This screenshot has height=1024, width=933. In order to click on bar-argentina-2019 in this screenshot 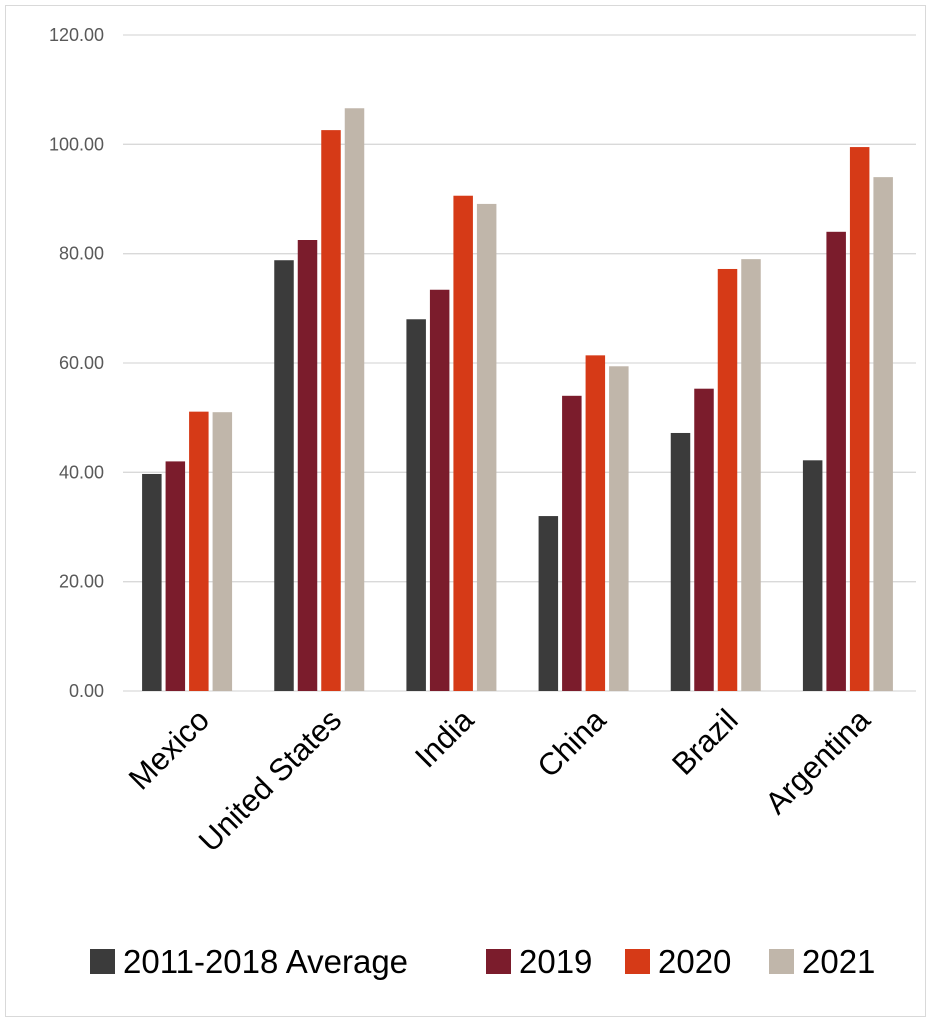, I will do `click(836, 461)`.